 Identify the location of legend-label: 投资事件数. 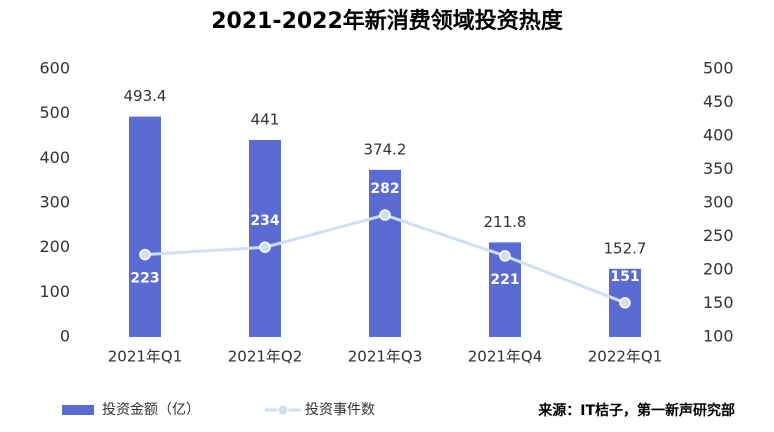
(340, 410).